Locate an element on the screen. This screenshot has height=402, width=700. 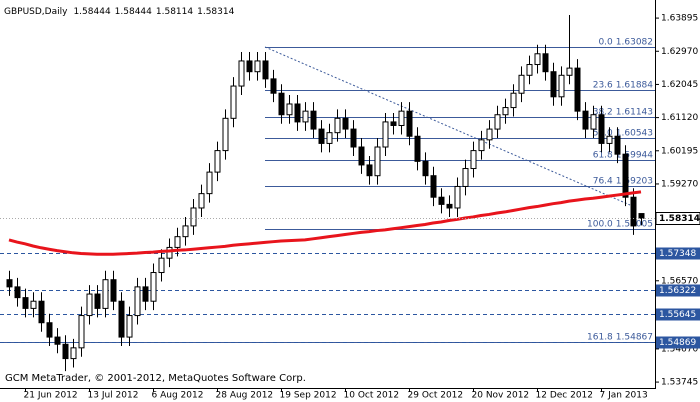
fib-label: 100.01.58005 is located at coordinates (620, 224).